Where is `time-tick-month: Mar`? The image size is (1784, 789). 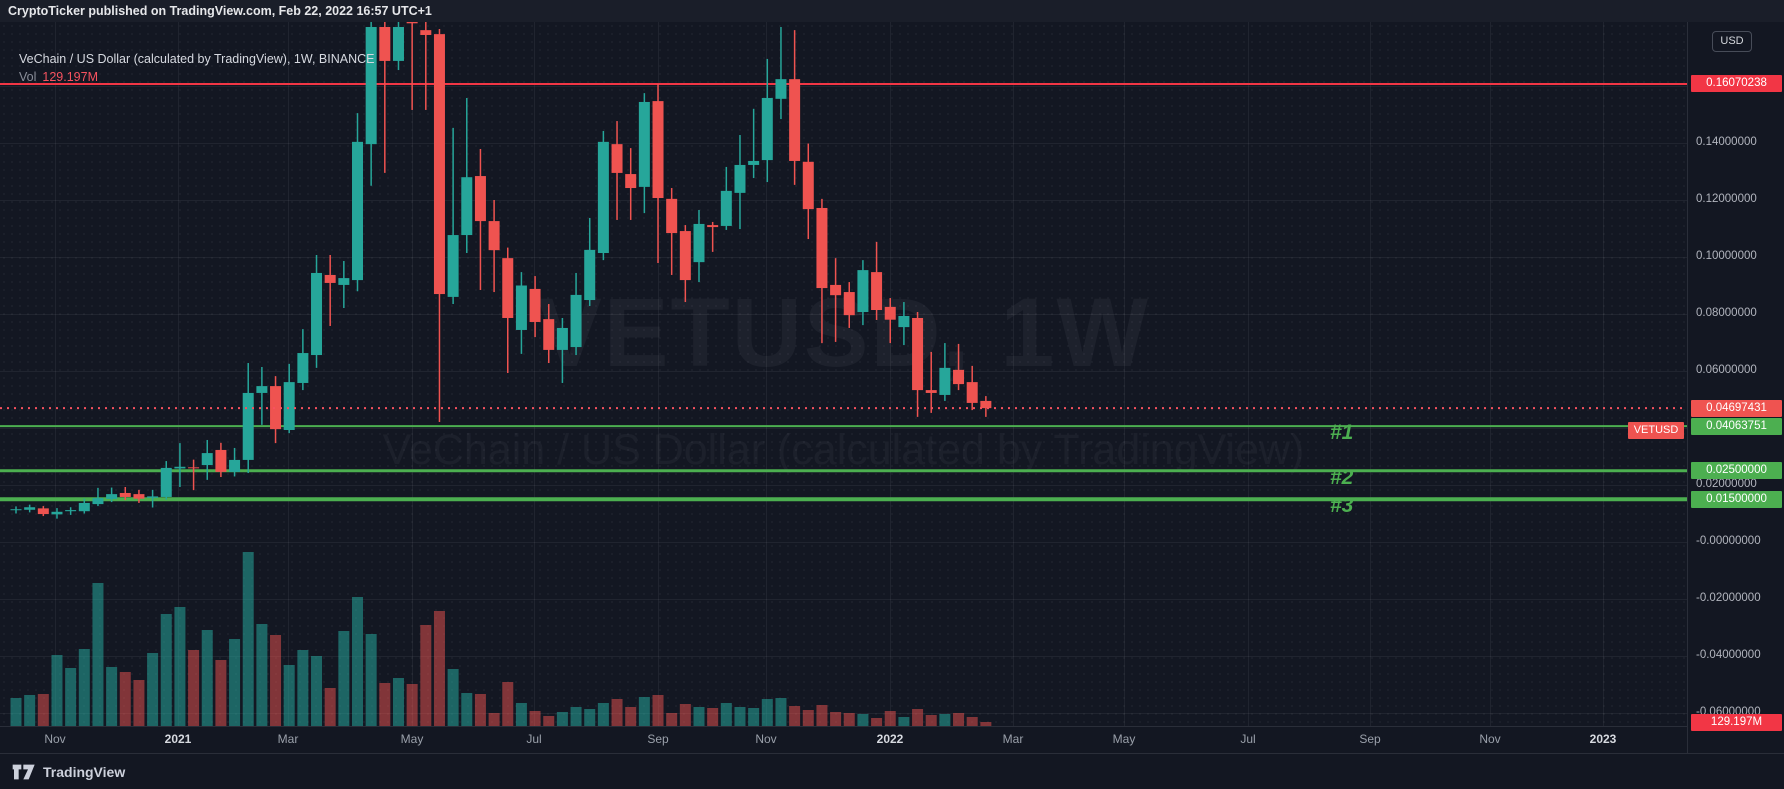
time-tick-month: Mar is located at coordinates (1013, 739).